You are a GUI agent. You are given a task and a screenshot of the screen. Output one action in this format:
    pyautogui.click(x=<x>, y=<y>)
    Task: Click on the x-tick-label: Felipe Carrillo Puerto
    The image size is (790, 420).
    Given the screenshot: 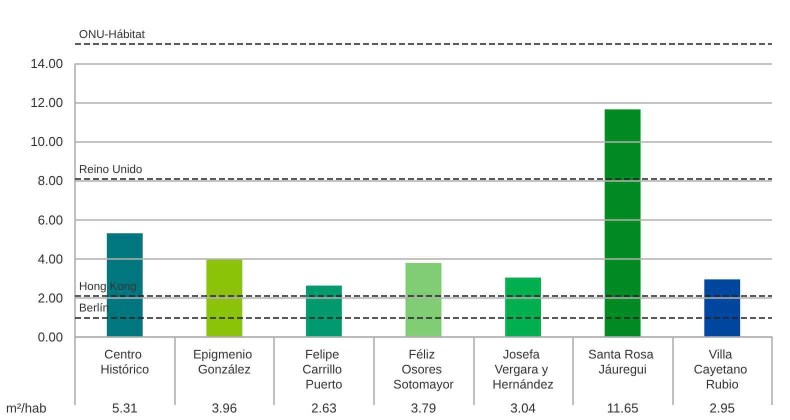 What is the action you would take?
    pyautogui.click(x=324, y=370)
    